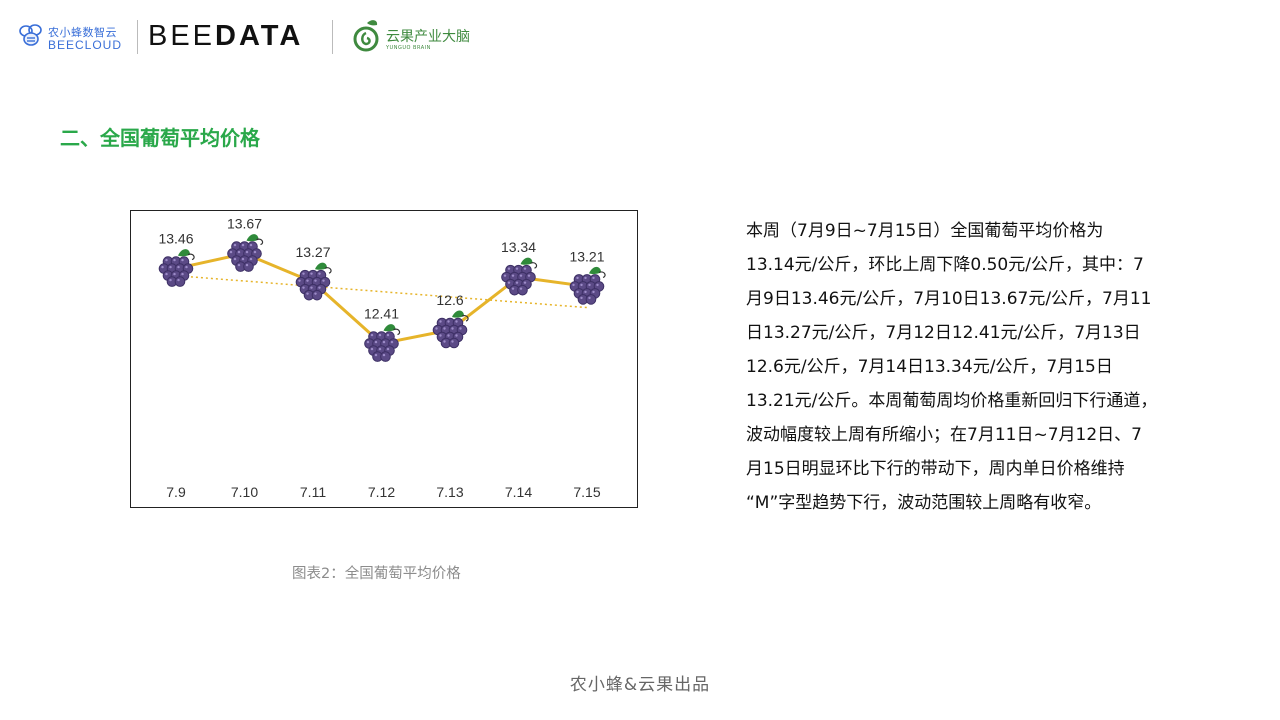  What do you see at coordinates (85, 45) in the screenshot?
I see `beecloud-en-name: BEECLOUD` at bounding box center [85, 45].